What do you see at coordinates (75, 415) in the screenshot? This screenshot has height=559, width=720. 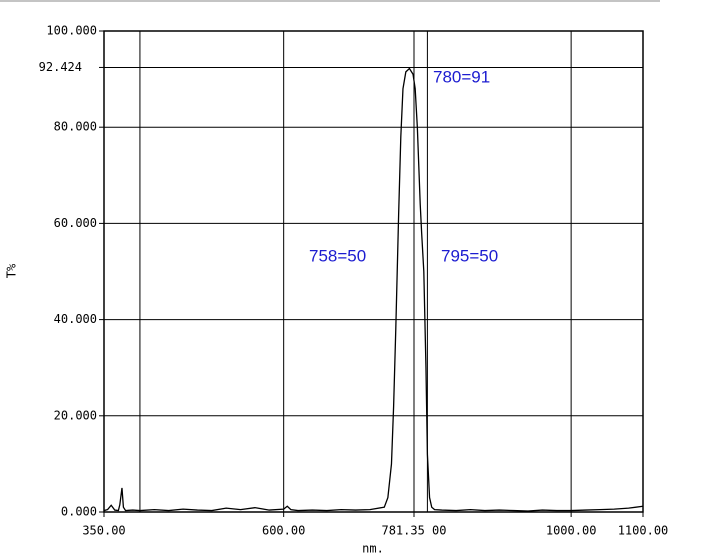 I see `y-tick-label: 20.000` at bounding box center [75, 415].